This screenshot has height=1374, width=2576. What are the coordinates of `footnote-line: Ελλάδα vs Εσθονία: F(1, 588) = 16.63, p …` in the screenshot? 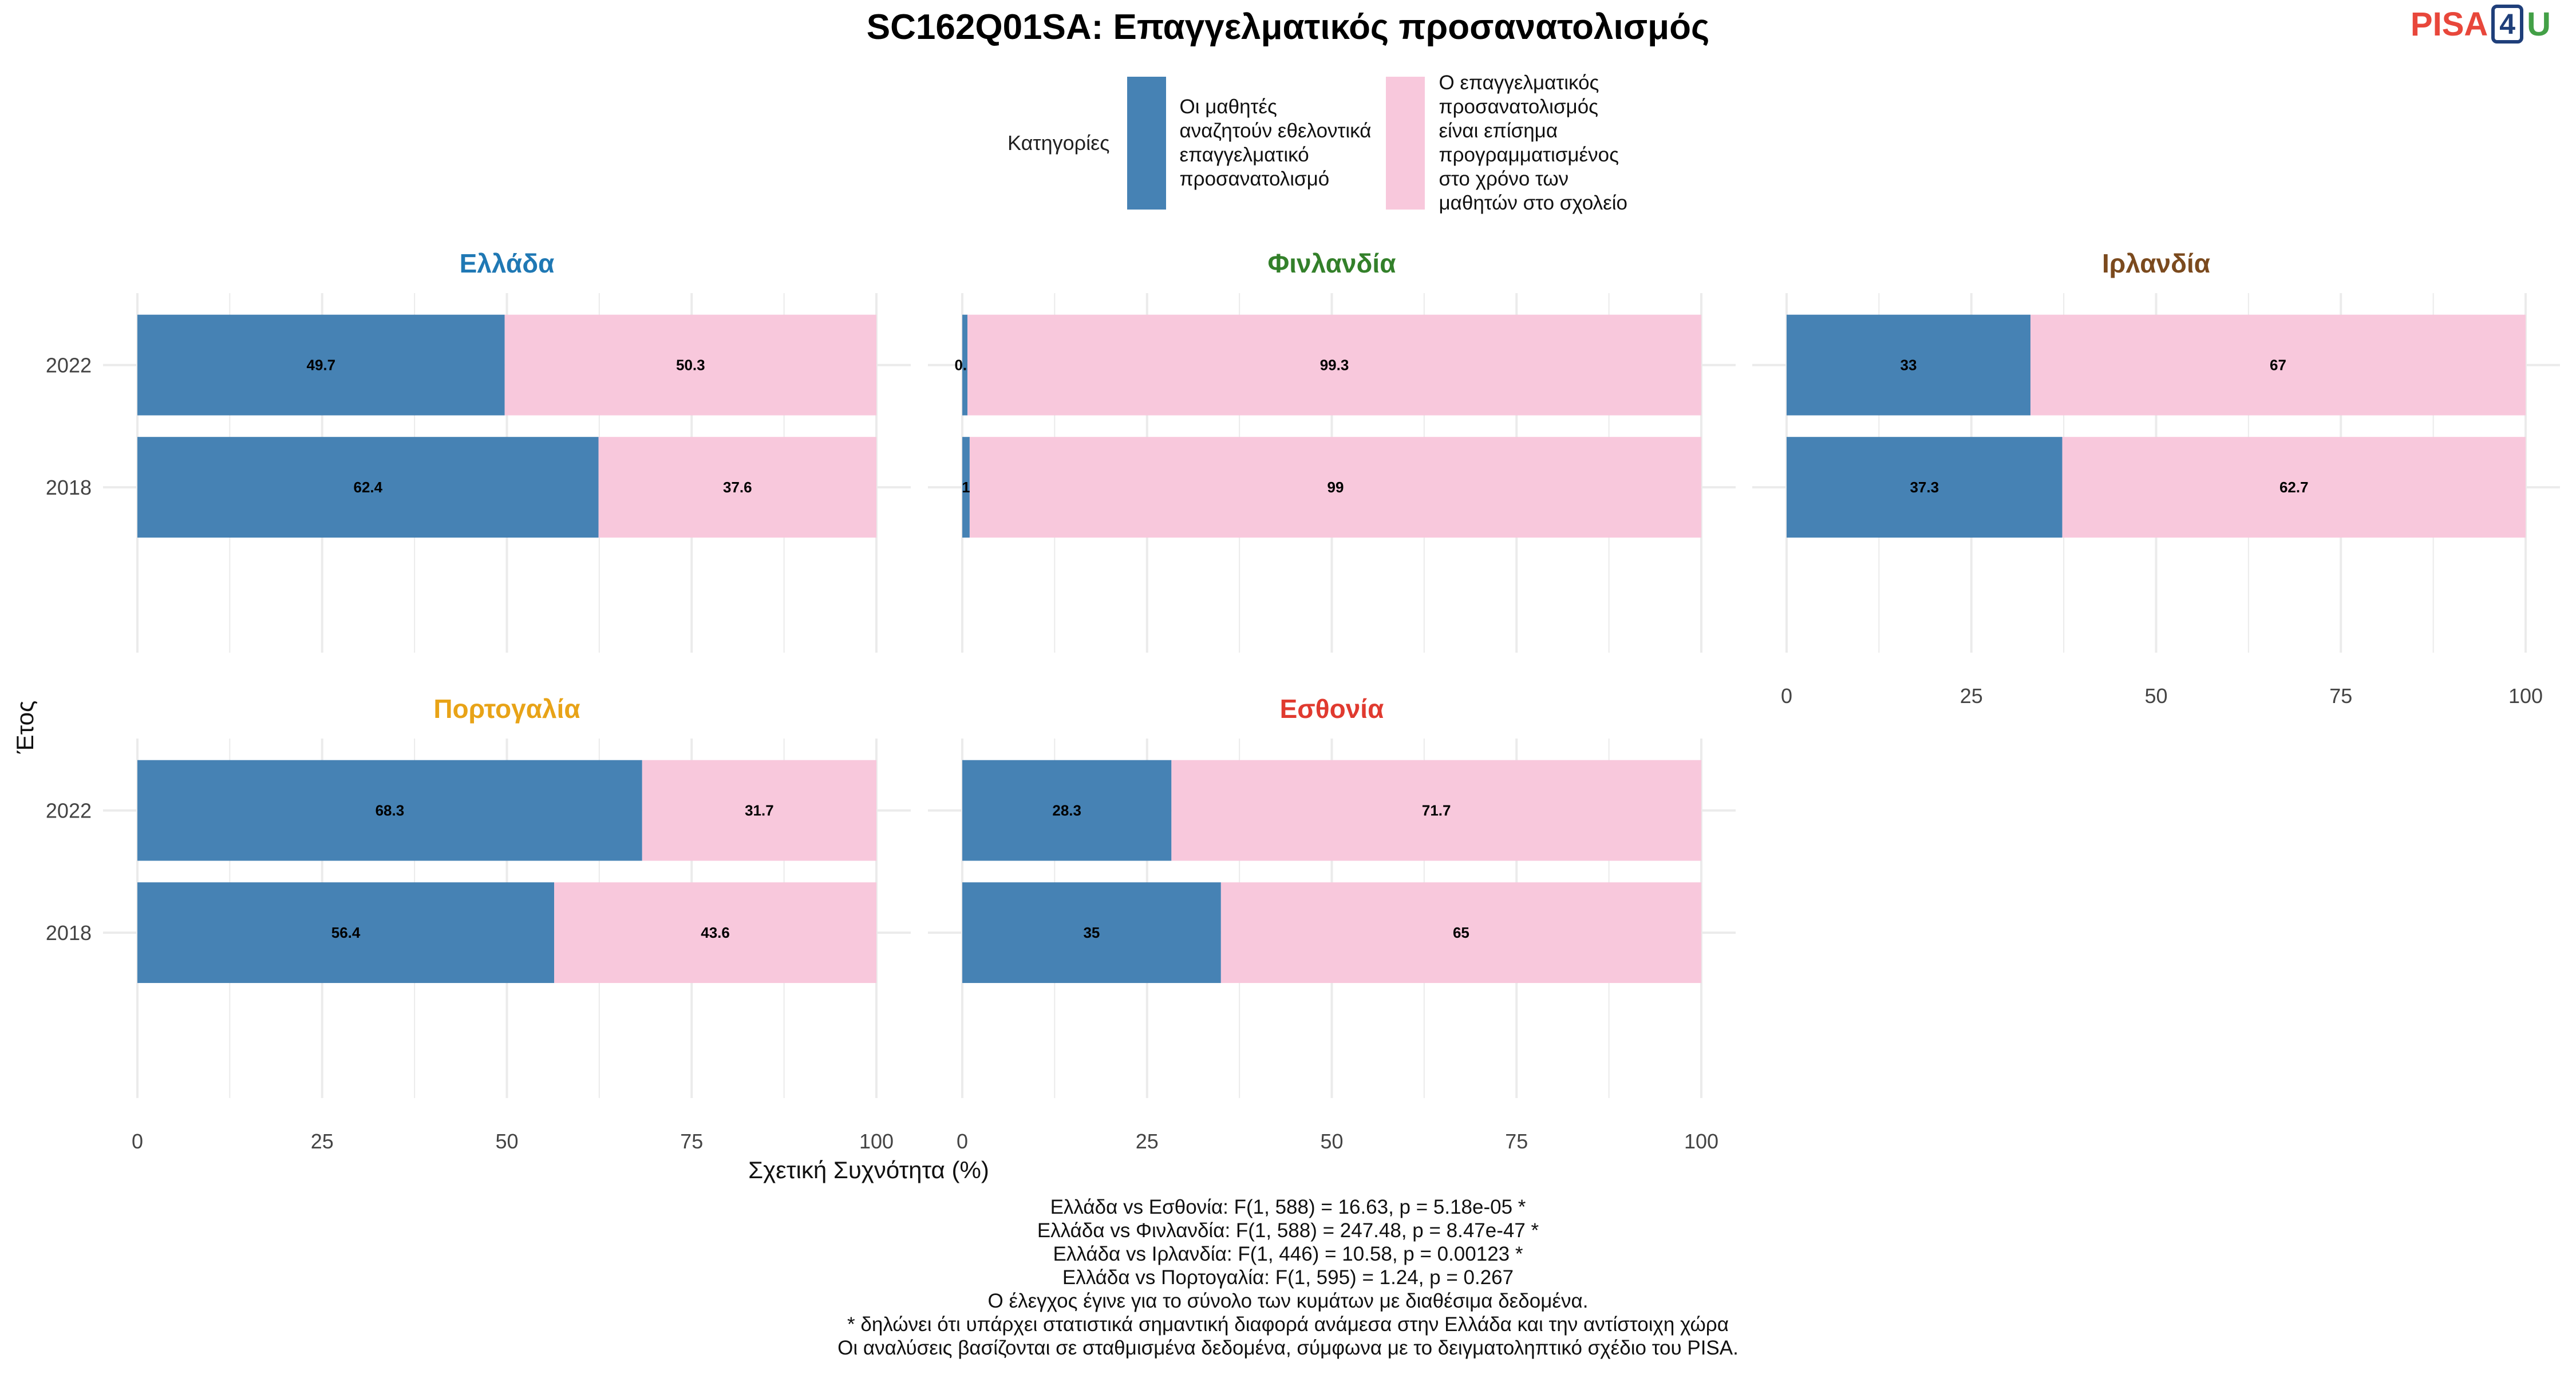 It's located at (1288, 1207).